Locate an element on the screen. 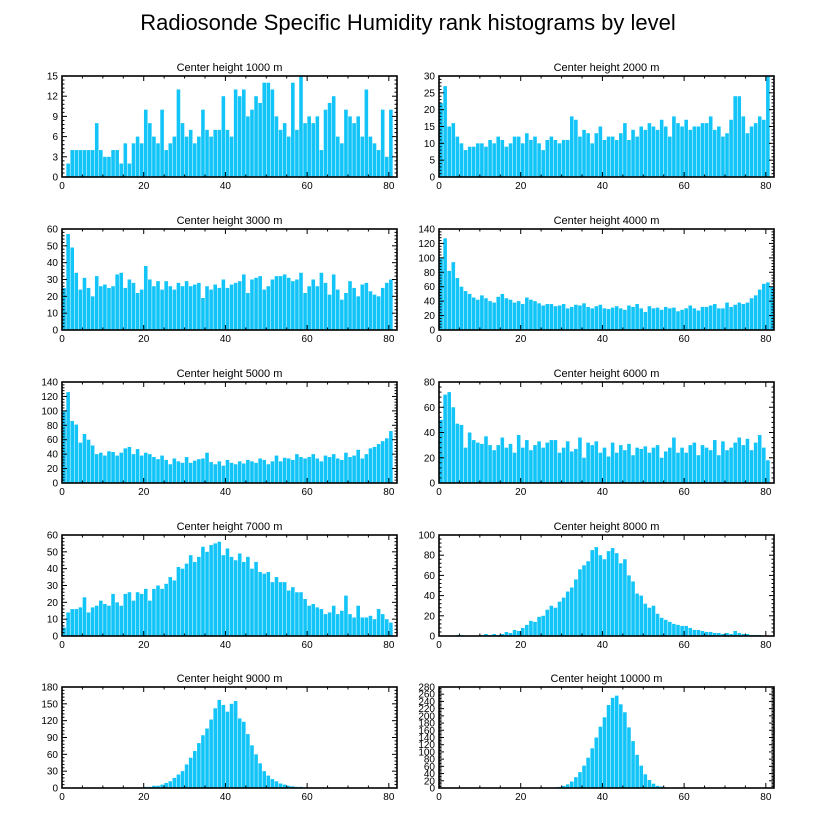 The height and width of the screenshot is (824, 816). panel-1: Center height 1000 m 0 20 40 60 80 0 3 6 9 12 15 is located at coordinates (222, 127).